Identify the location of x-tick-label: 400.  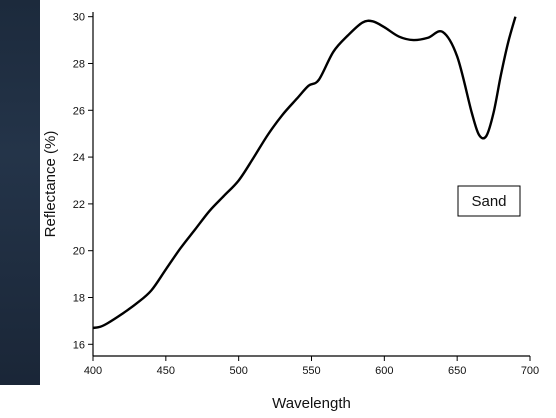
(93, 371).